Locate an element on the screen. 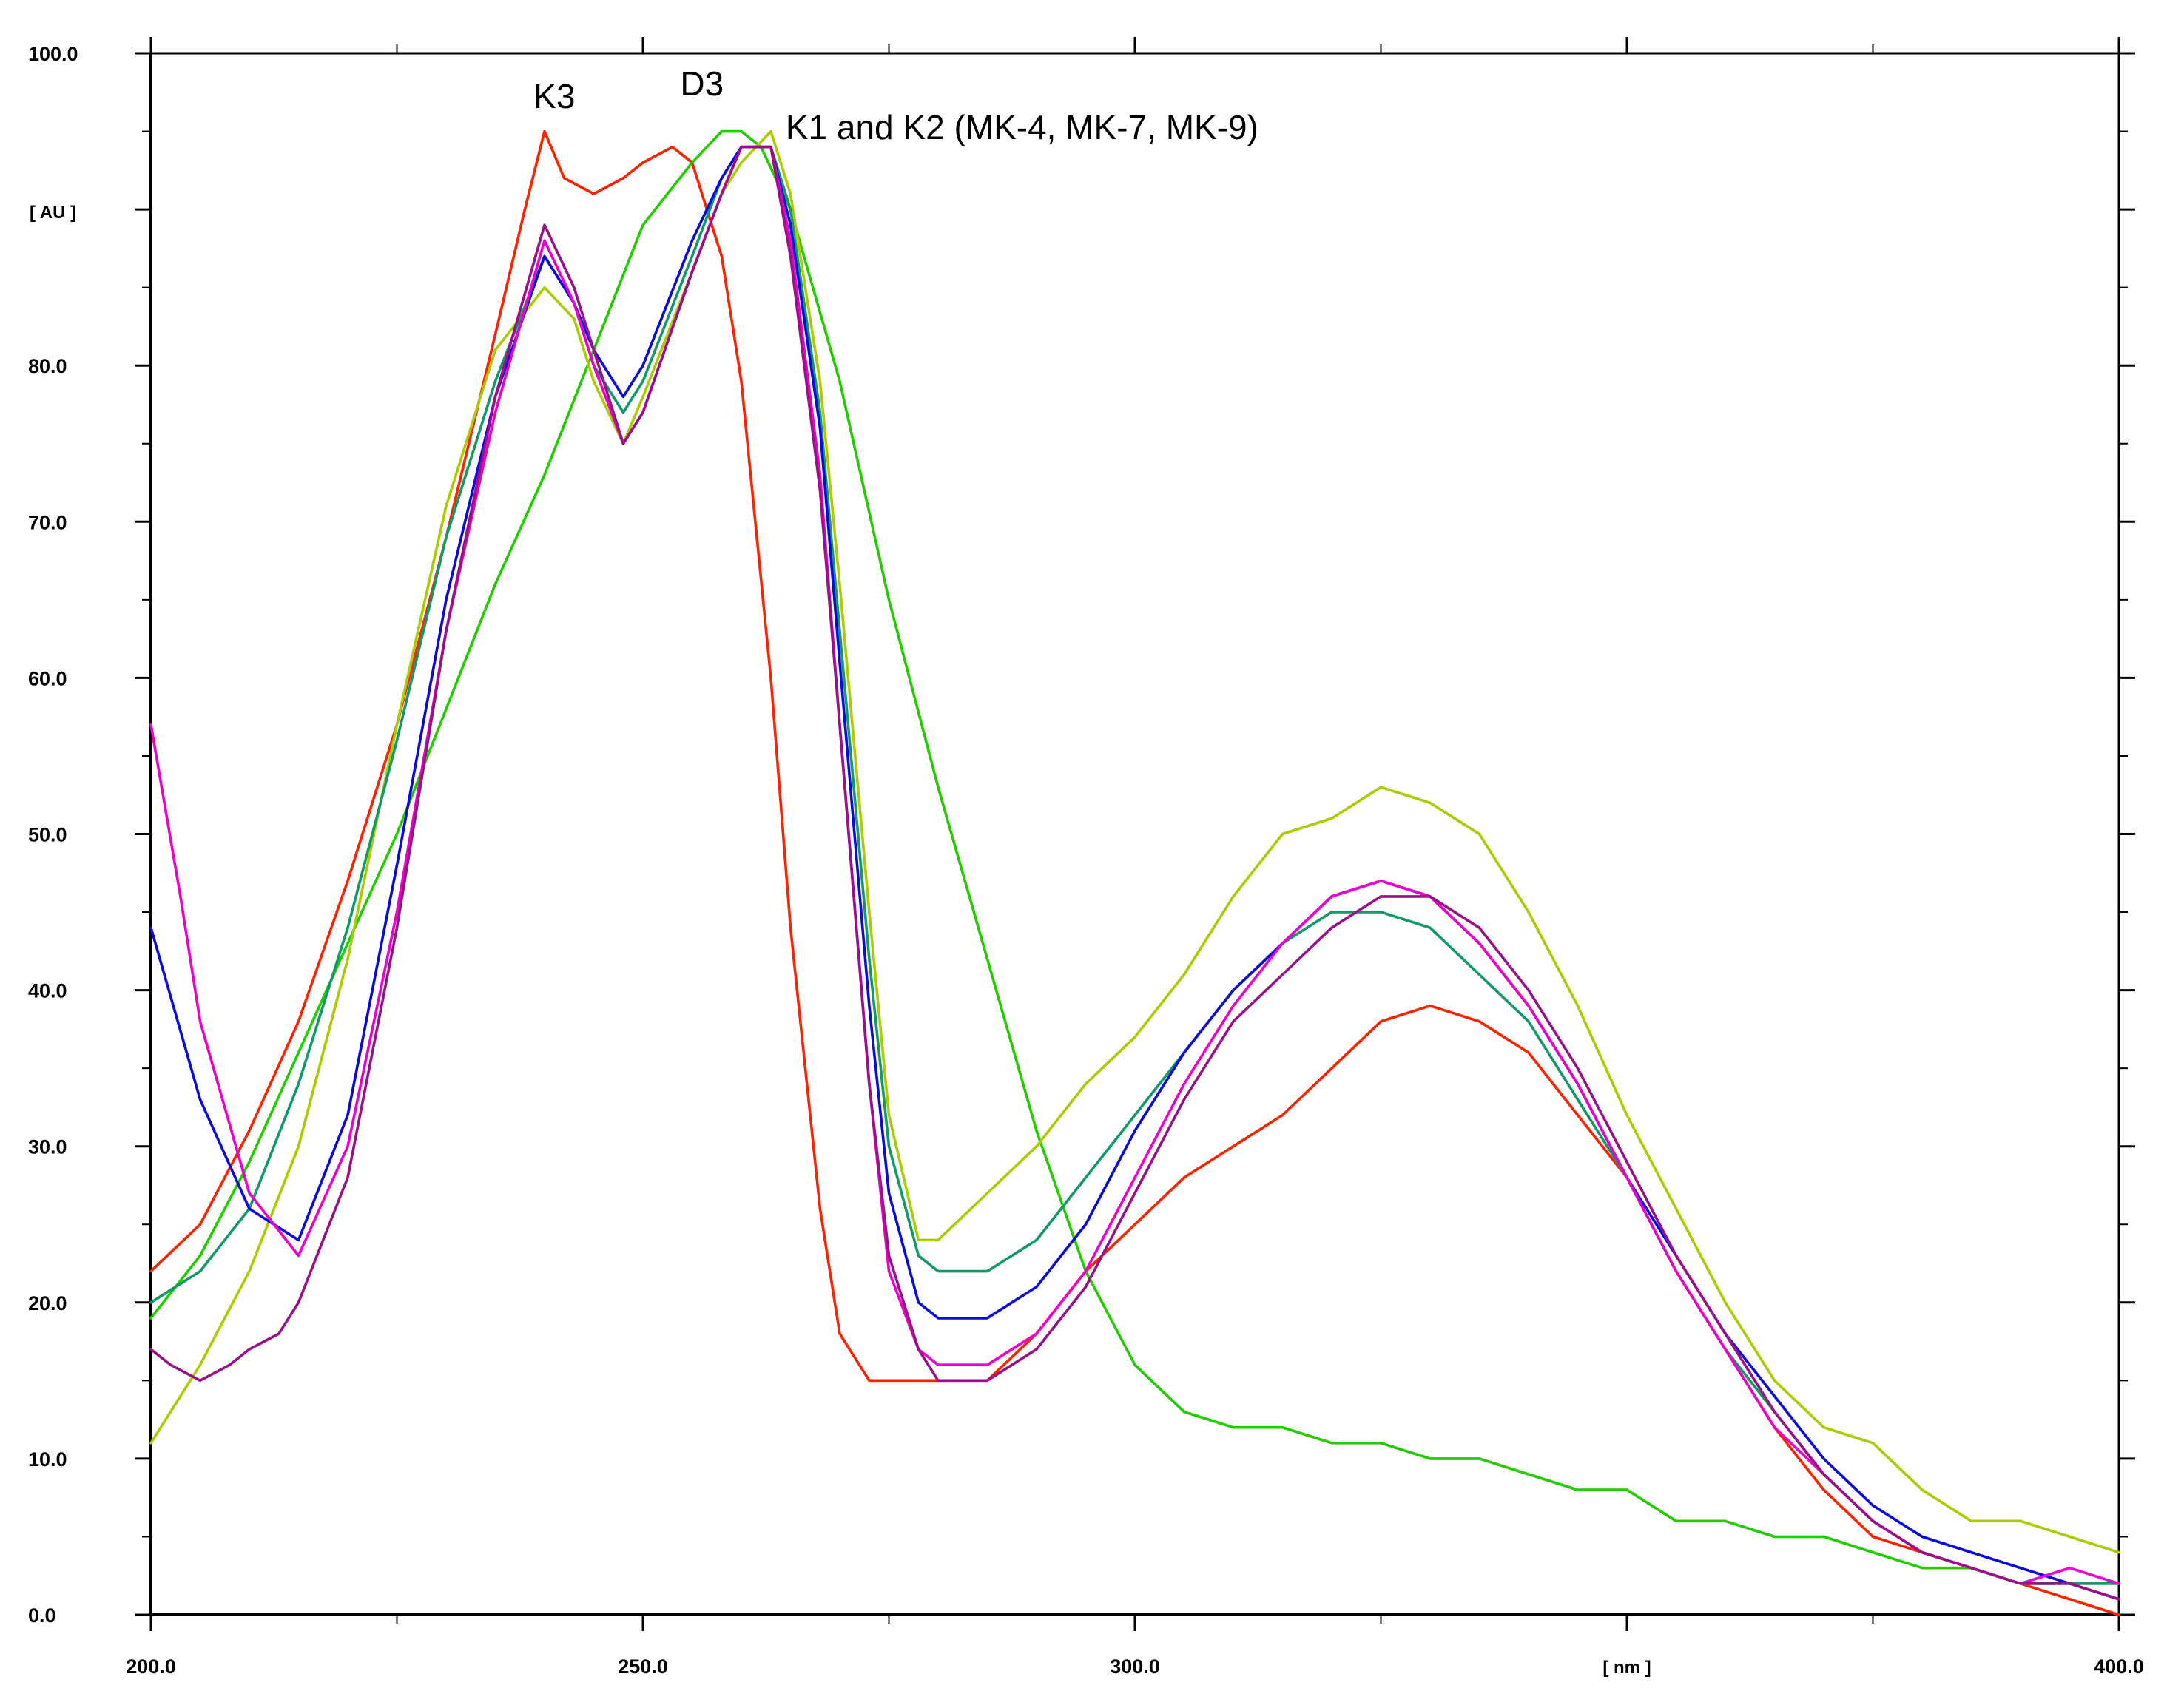 This screenshot has width=2167, height=1708. x-tick-label: 400.0 is located at coordinates (2119, 1666).